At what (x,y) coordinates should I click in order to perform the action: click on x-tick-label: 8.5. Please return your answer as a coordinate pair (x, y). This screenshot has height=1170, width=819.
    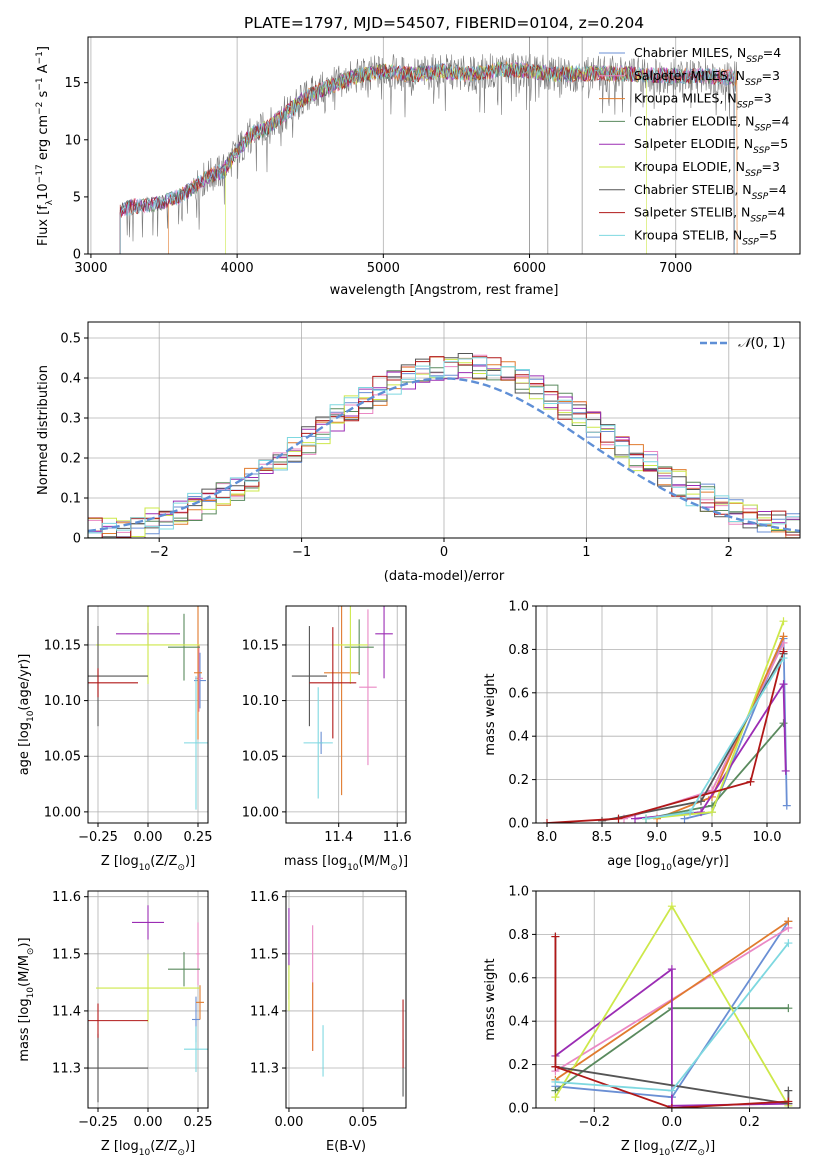
    Looking at the image, I should click on (602, 837).